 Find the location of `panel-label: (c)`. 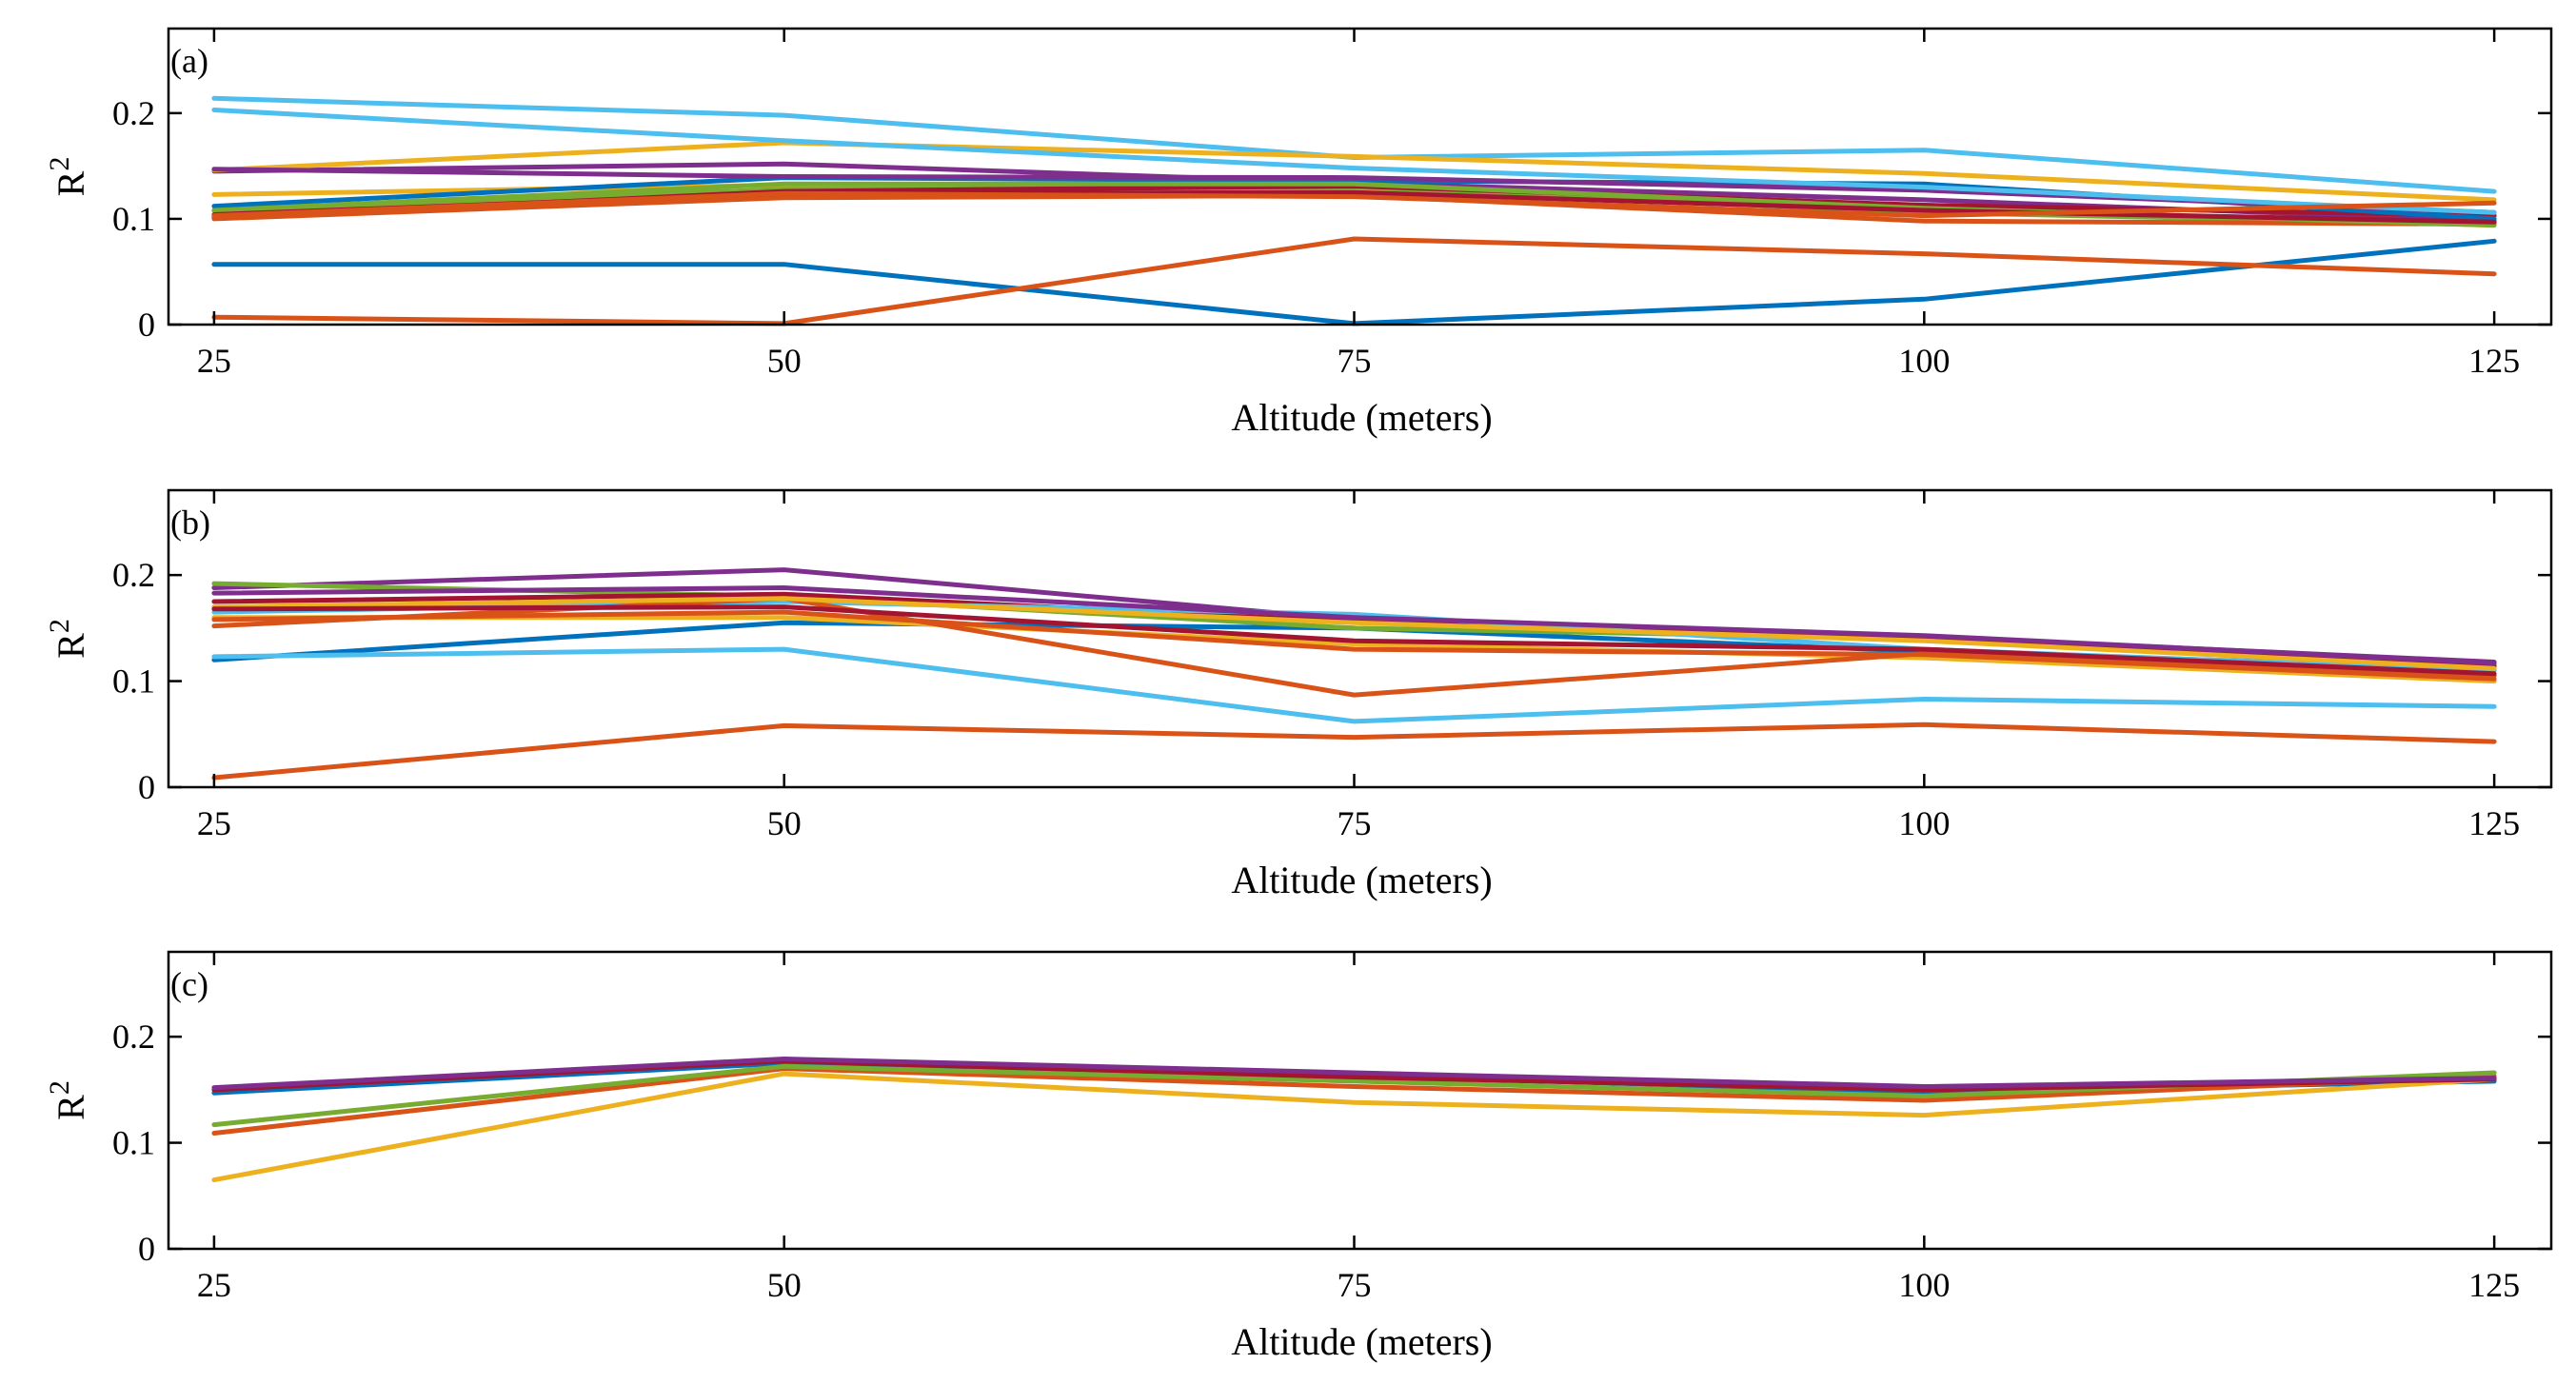

panel-label: (c) is located at coordinates (189, 984).